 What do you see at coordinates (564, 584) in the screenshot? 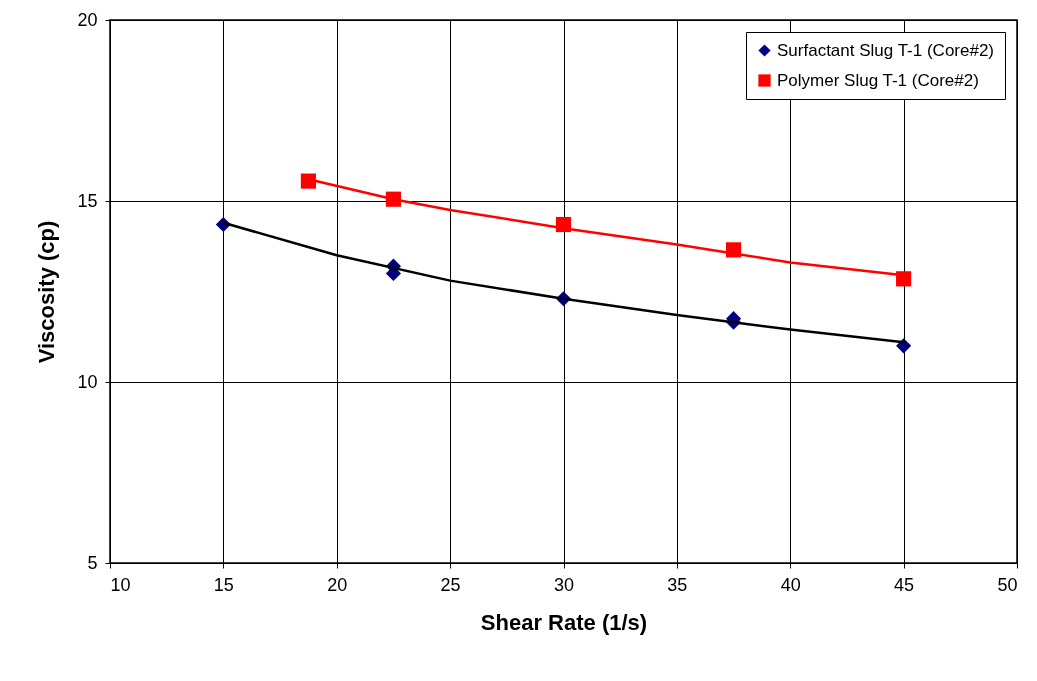
I see `x-tick-label: 30` at bounding box center [564, 584].